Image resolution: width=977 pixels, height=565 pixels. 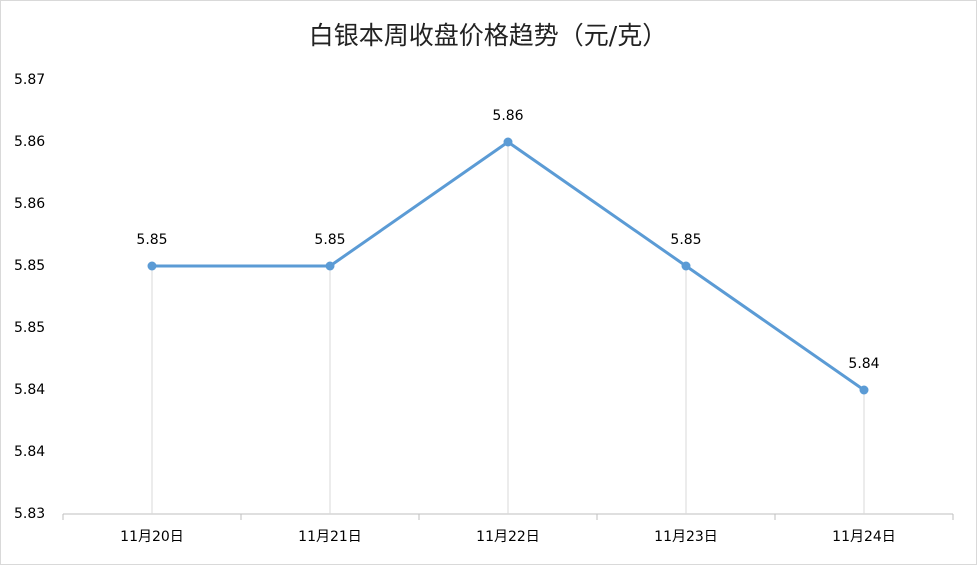 What do you see at coordinates (864, 537) in the screenshot?
I see `x-tick-label: 11月24日` at bounding box center [864, 537].